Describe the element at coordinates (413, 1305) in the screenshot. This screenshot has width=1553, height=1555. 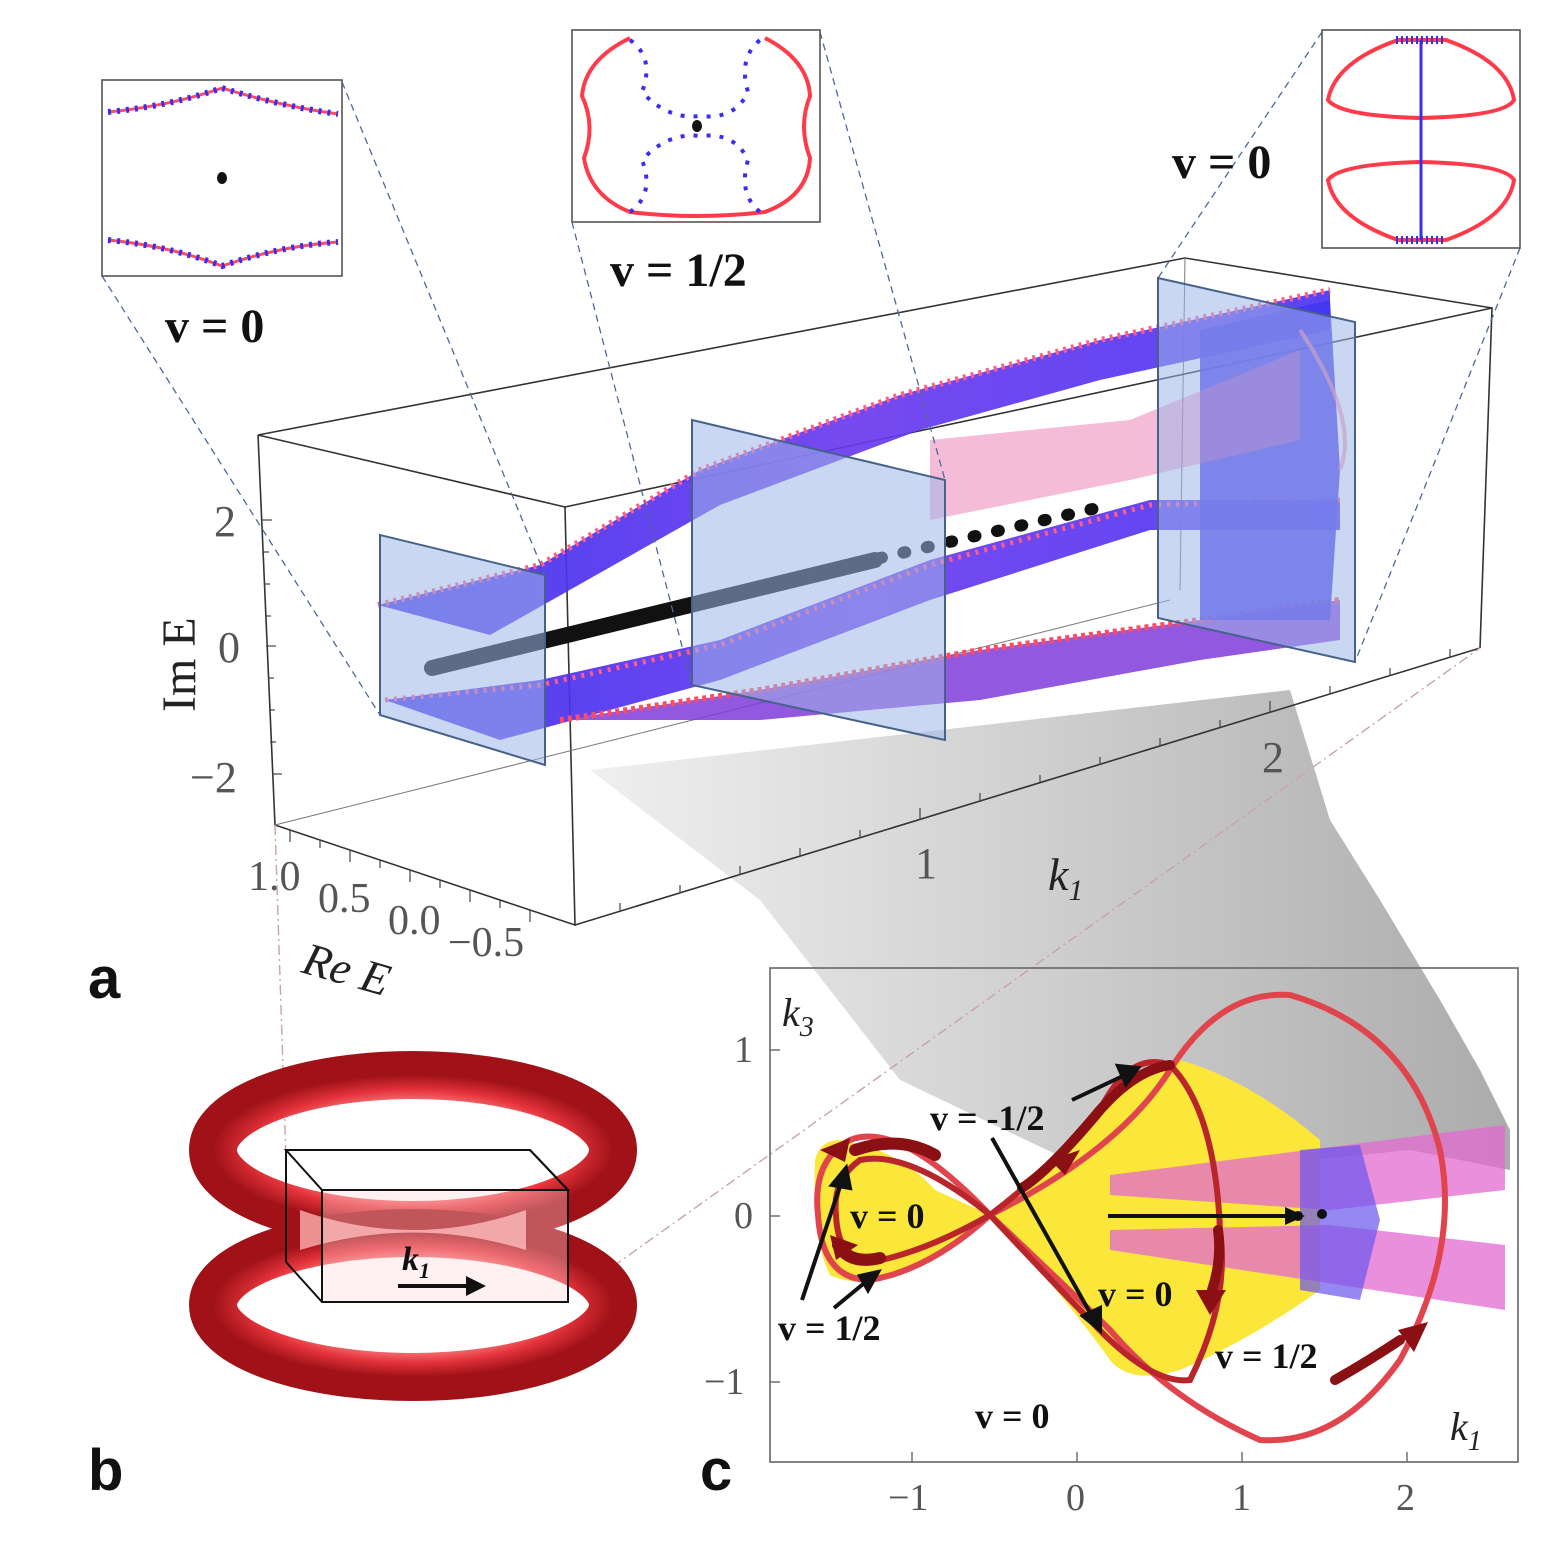
I see `torus-lower` at that location.